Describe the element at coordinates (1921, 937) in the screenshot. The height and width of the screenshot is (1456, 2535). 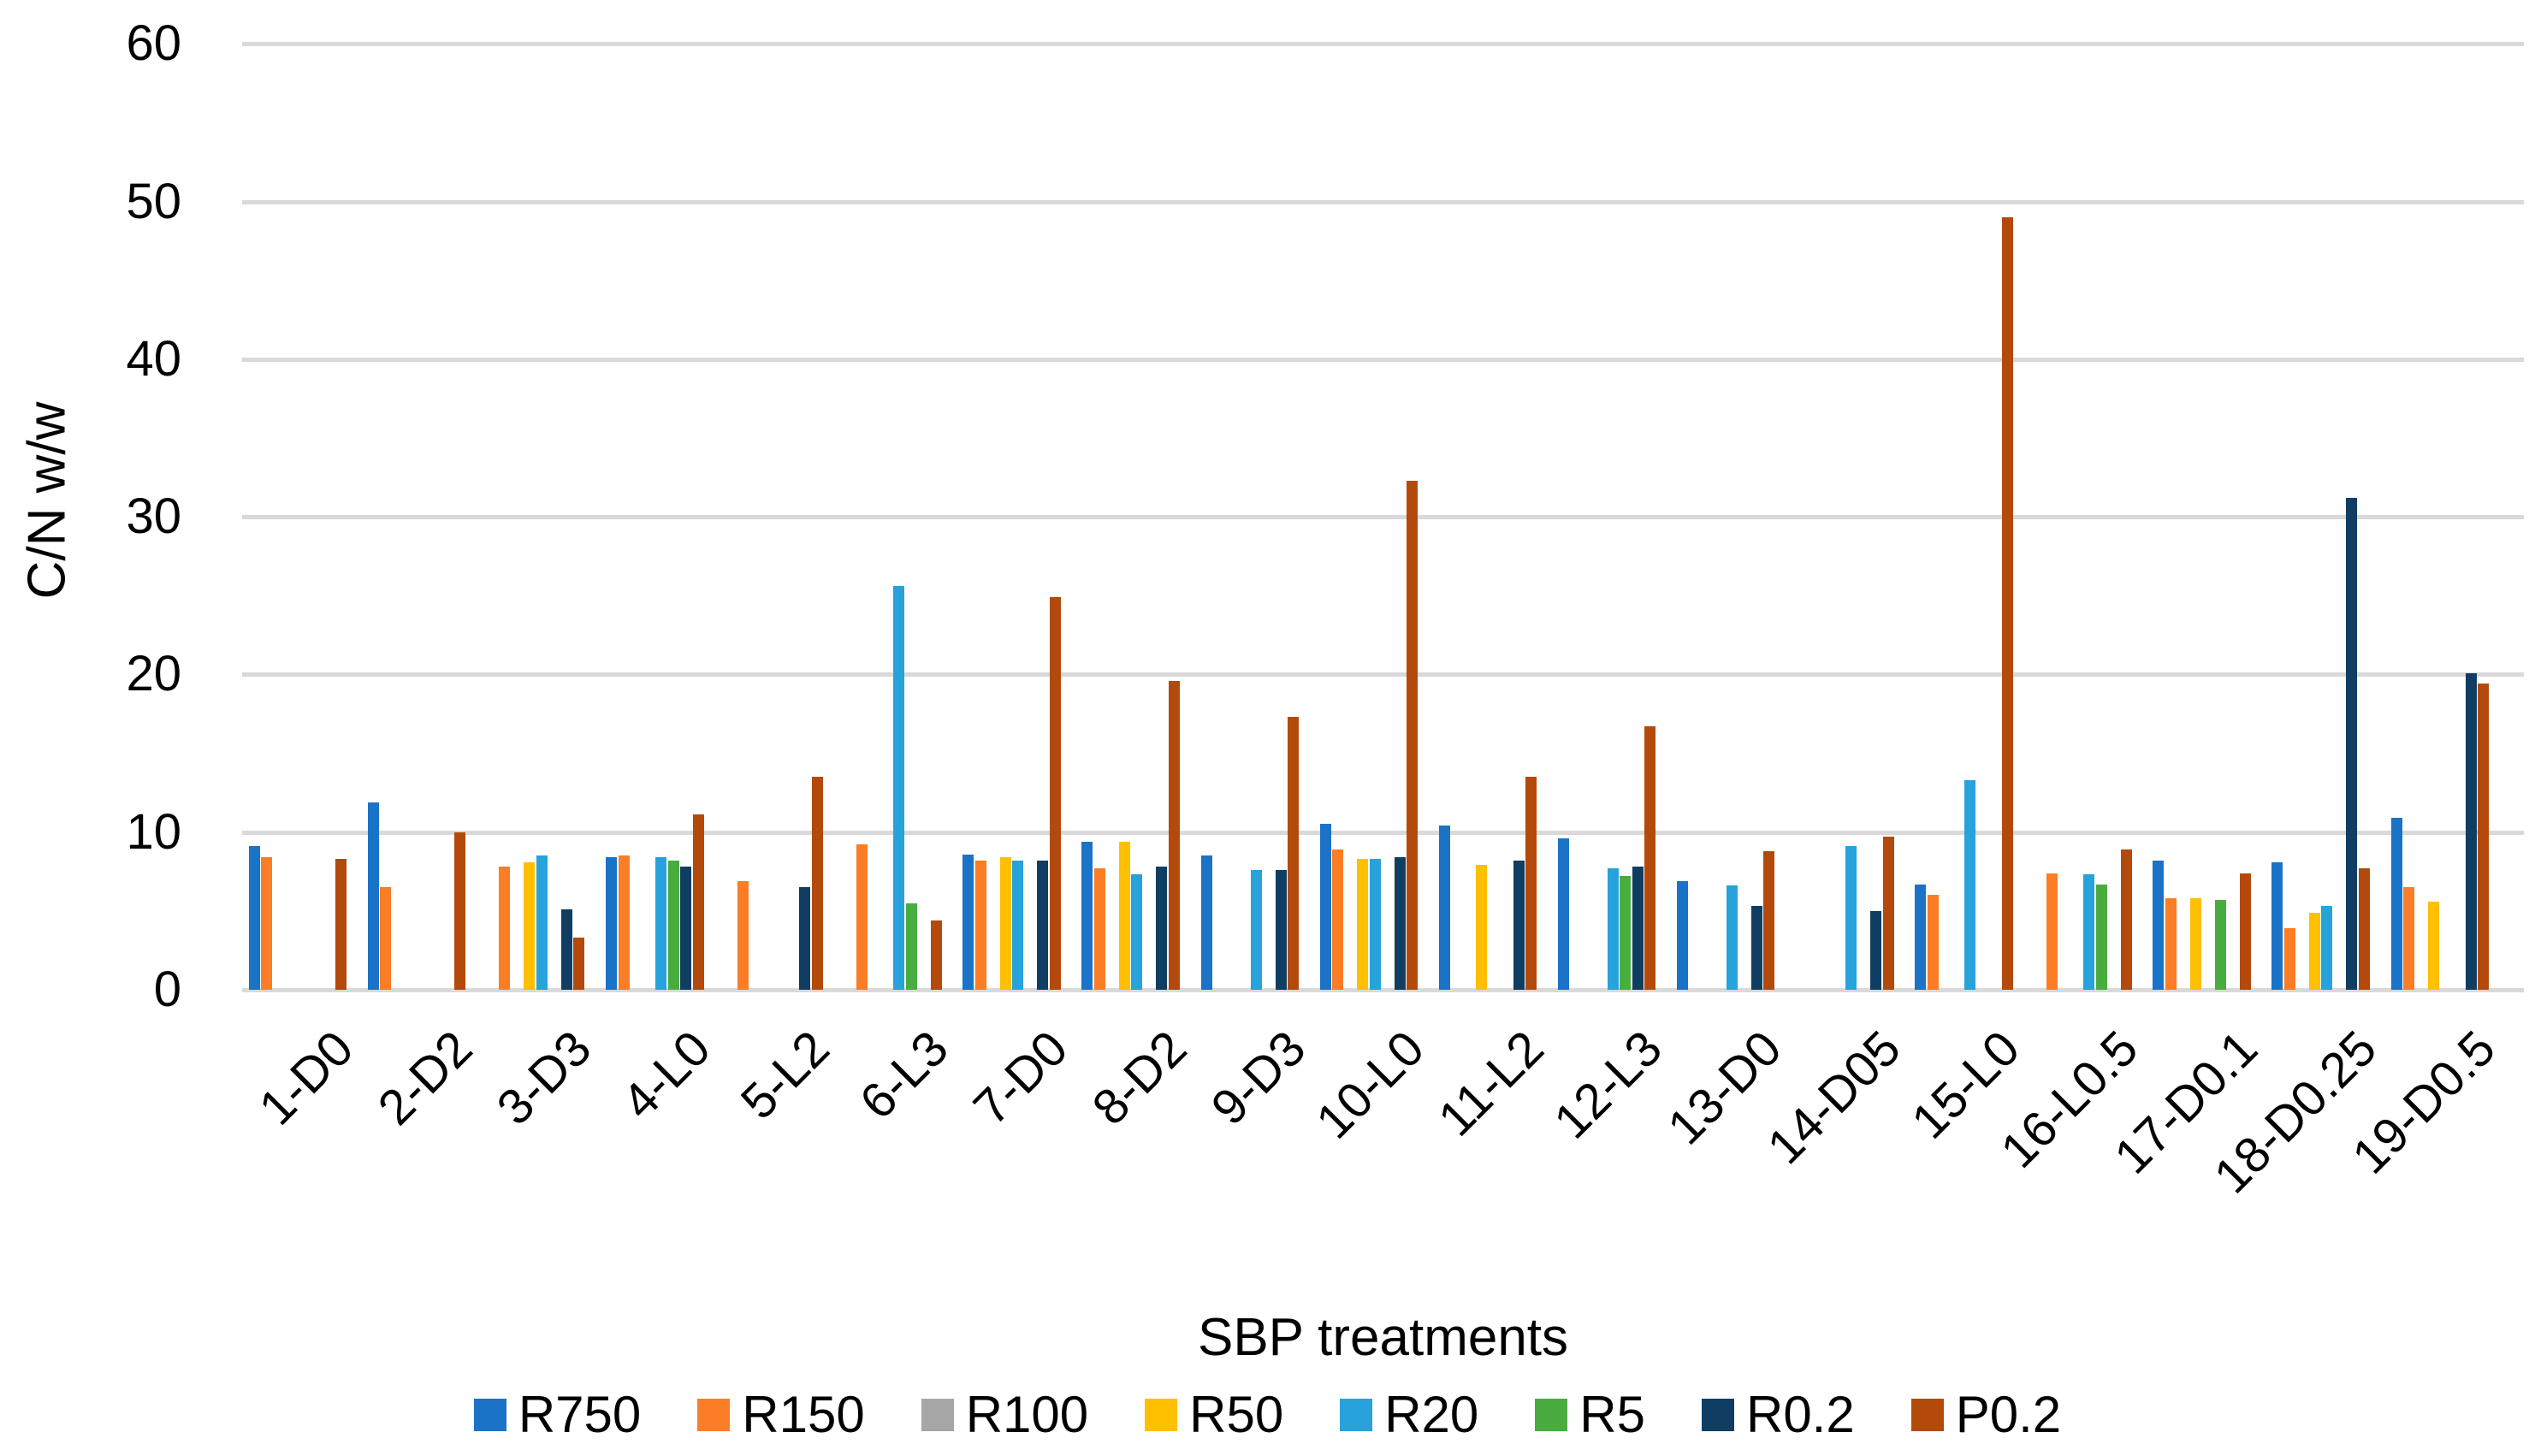
I see `bar-R750-15-L0` at that location.